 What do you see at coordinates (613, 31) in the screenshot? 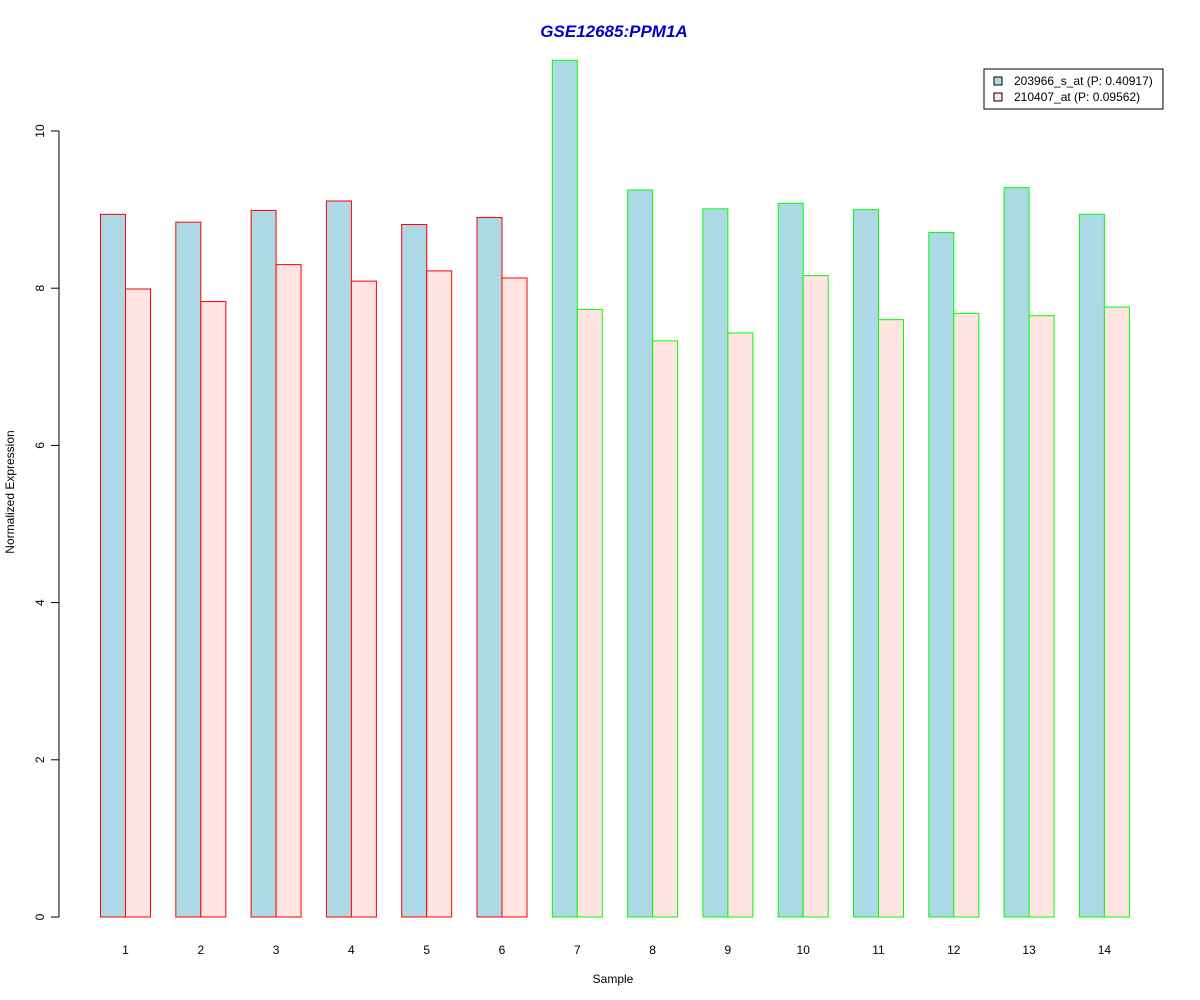
I see `chart-title: GSE12685:PPM1A` at bounding box center [613, 31].